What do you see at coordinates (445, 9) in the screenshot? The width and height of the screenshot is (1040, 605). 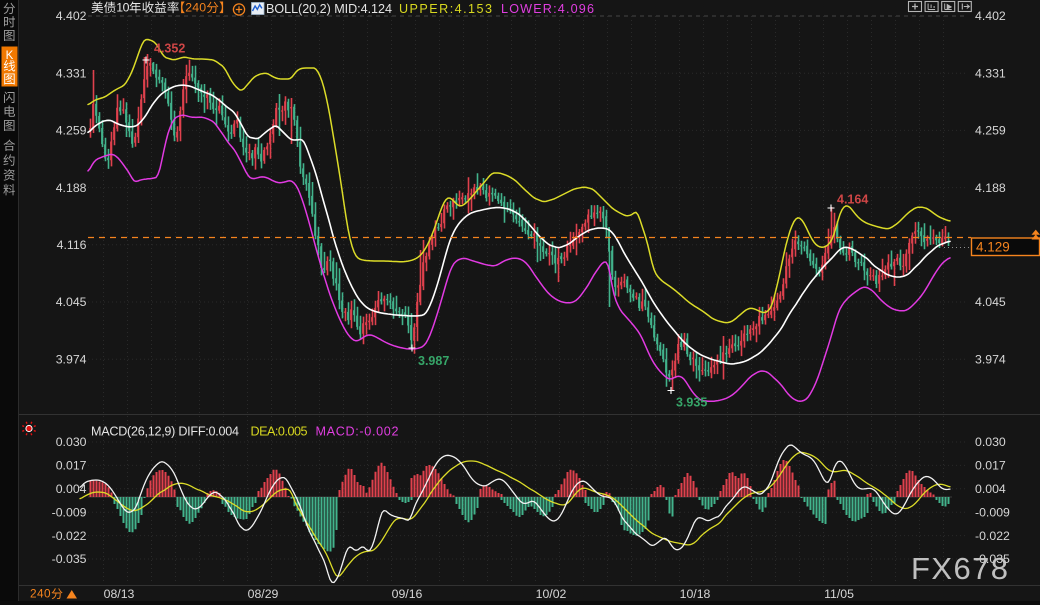 I see `svg-text: UPPER:4.153` at bounding box center [445, 9].